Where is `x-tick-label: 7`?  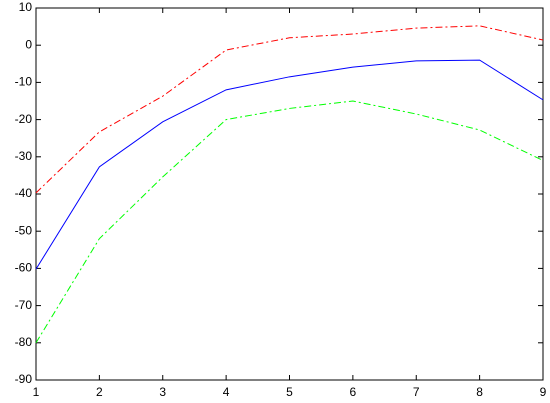 x-tick-label: 7 is located at coordinates (416, 392).